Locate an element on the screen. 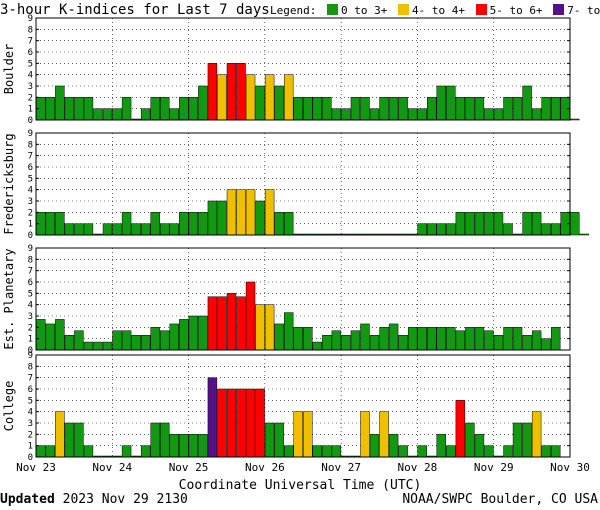  station-label: Est. Planetary is located at coordinates (9, 298).